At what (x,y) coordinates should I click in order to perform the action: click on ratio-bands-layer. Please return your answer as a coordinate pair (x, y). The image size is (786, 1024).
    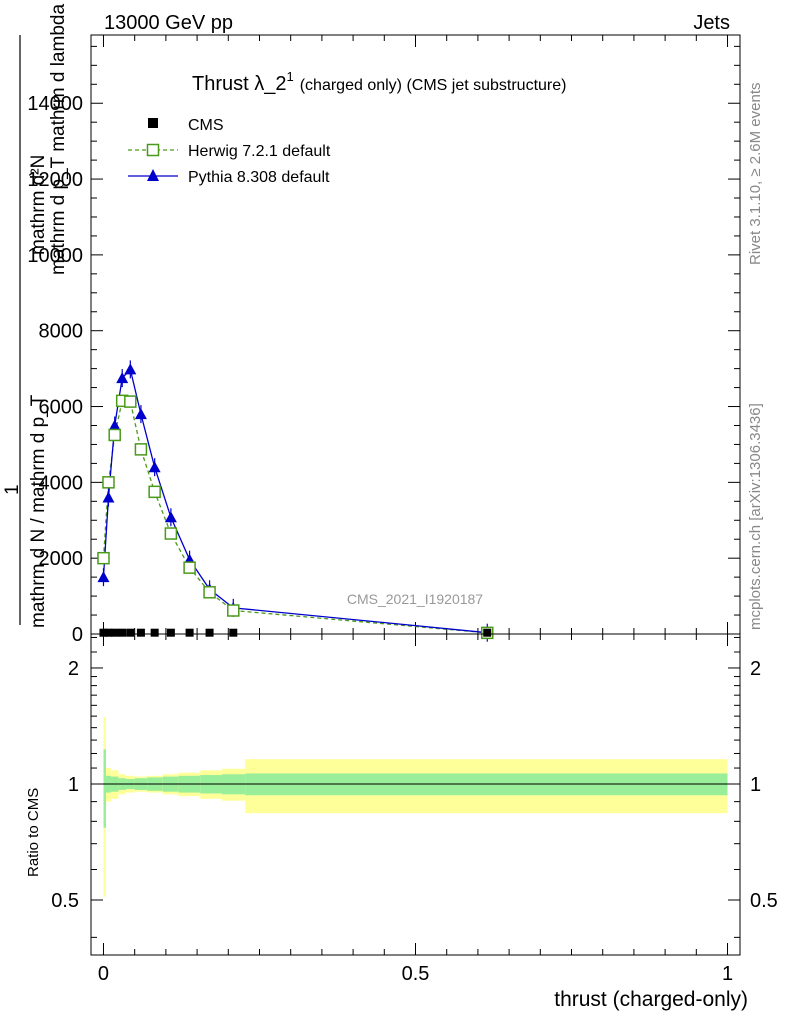
    Looking at the image, I should click on (415, 807).